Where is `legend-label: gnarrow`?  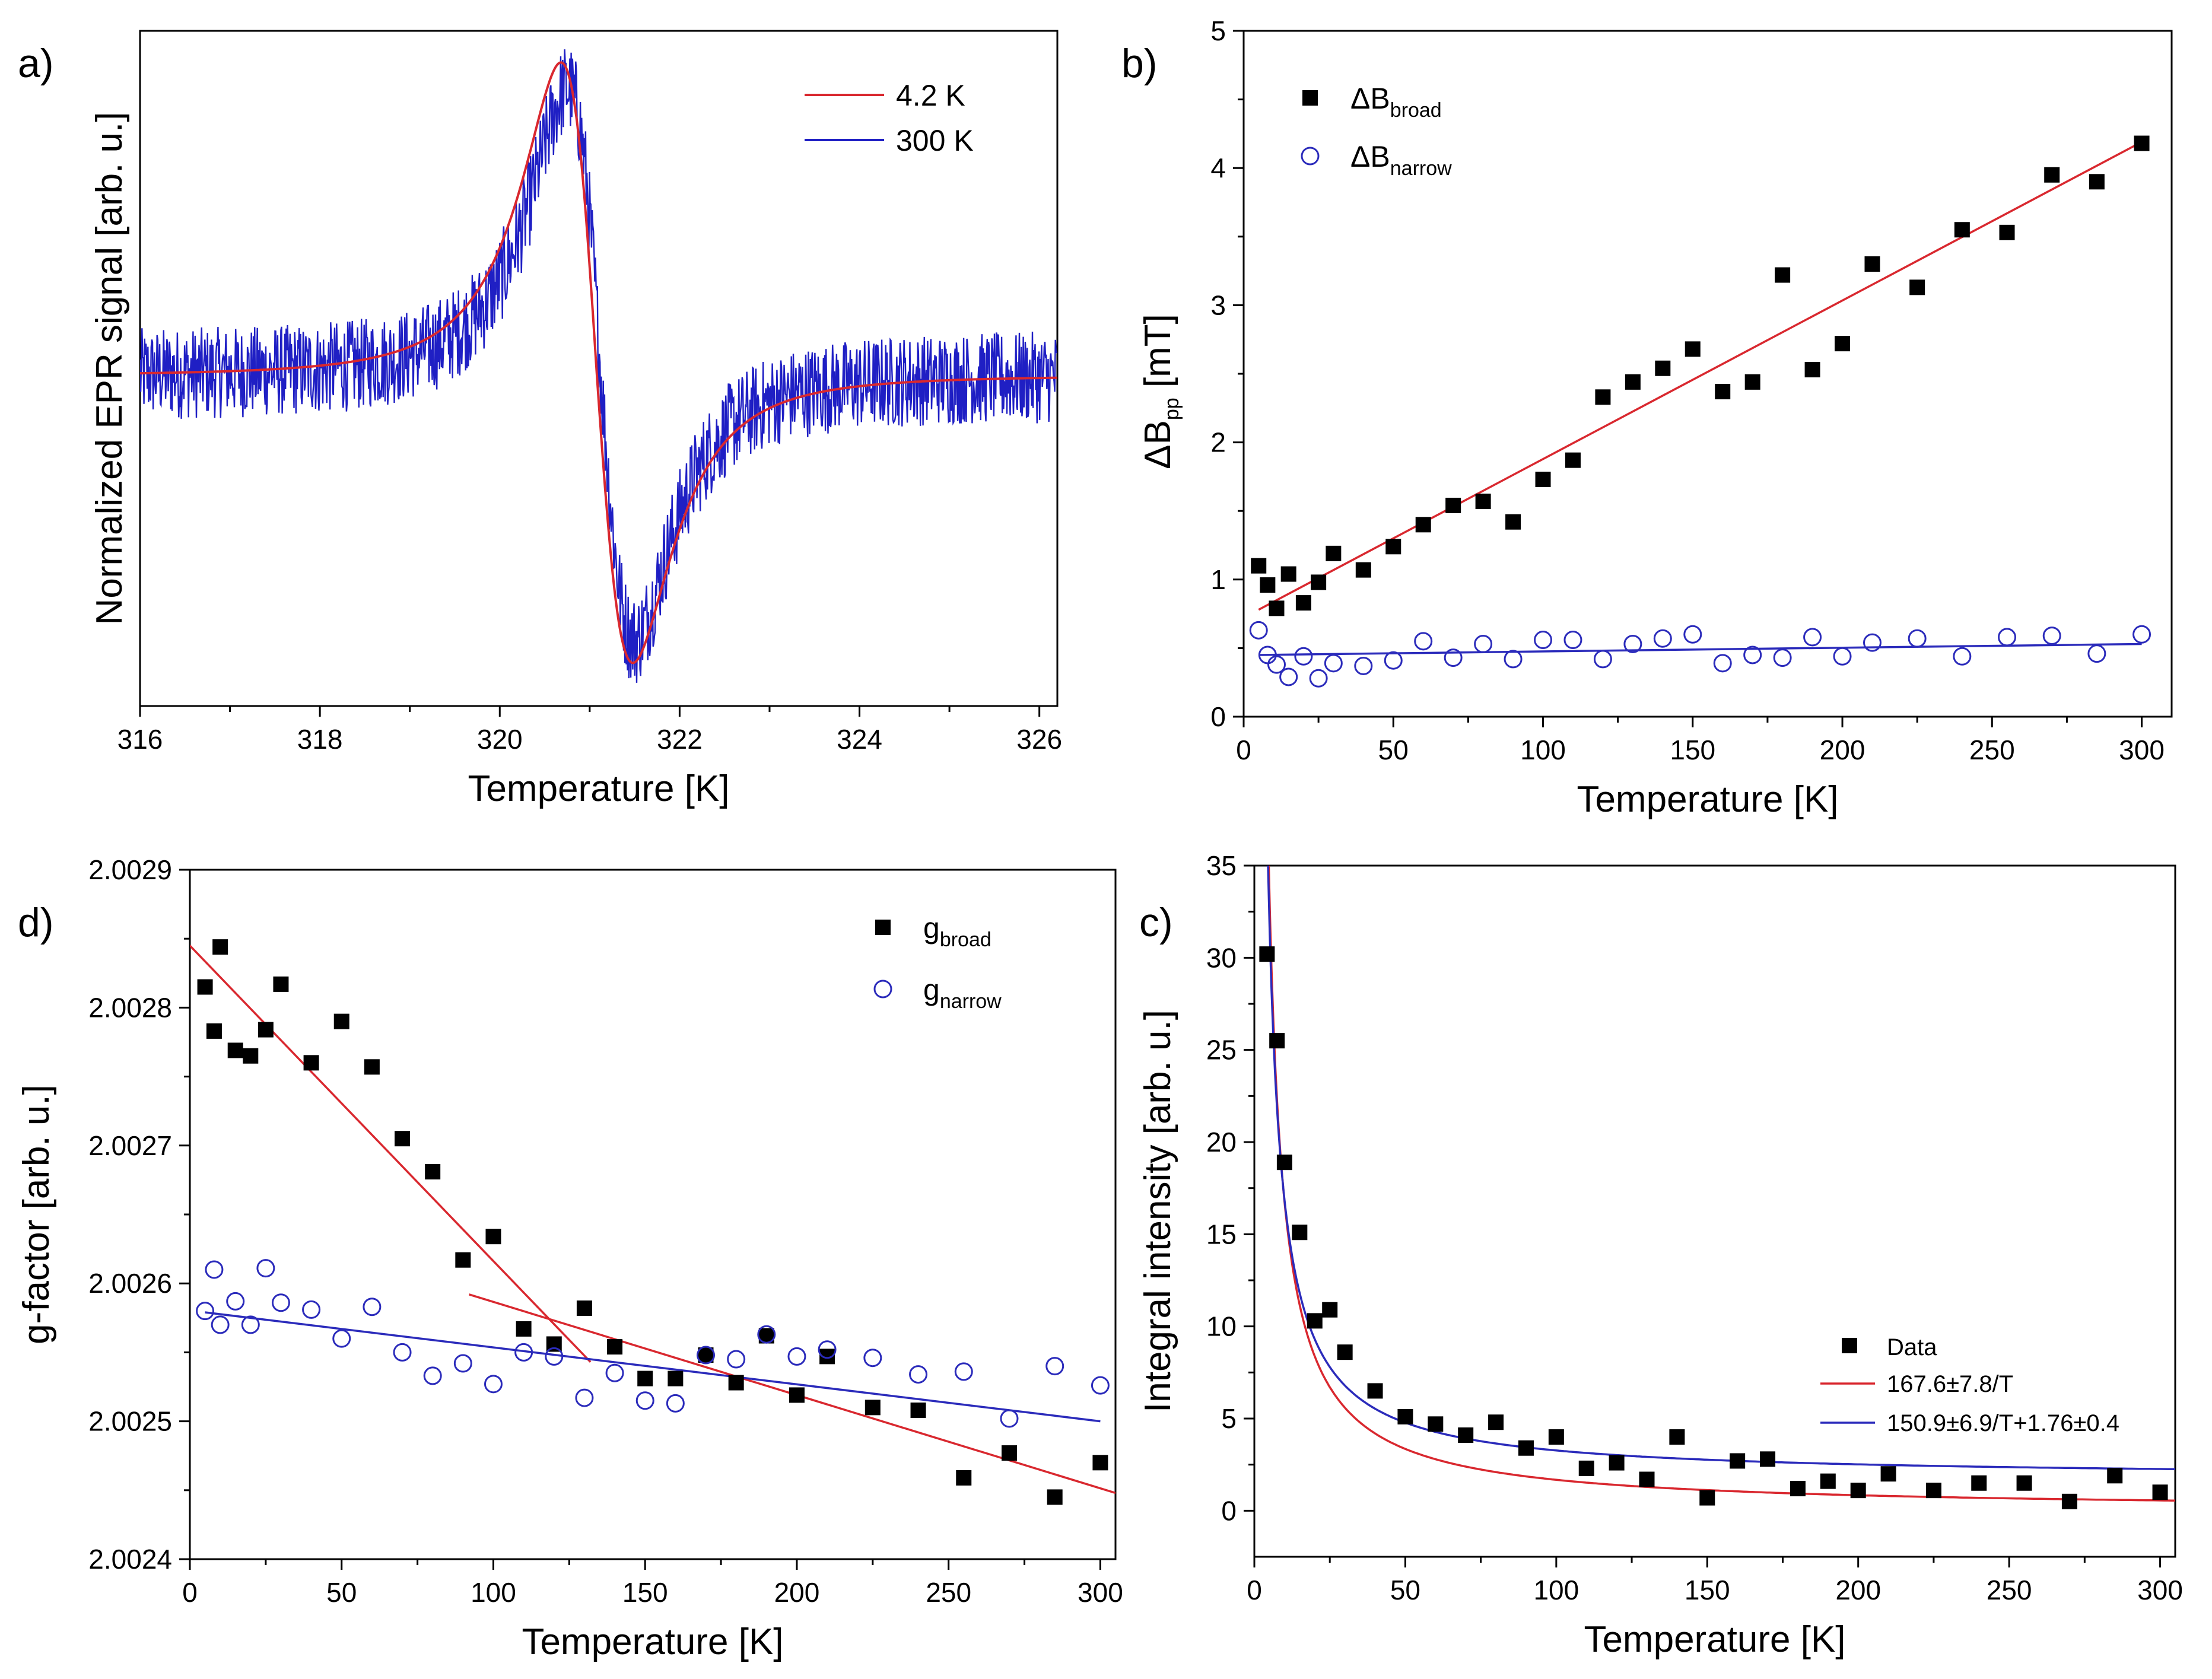
legend-label: gnarrow is located at coordinates (963, 993).